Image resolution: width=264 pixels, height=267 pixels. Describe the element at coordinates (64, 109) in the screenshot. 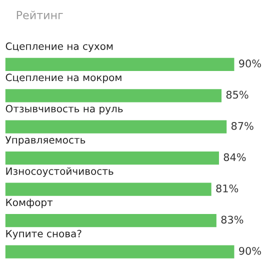

I see `y-tick-label: Отзывчивость на руль` at that location.